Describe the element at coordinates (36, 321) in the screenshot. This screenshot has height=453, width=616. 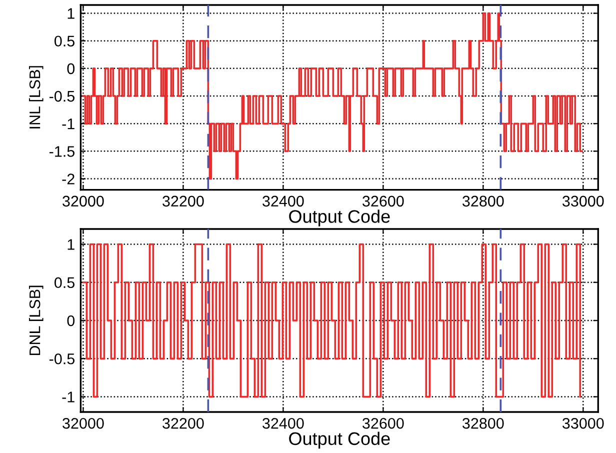
I see `y-axis-title: DNL [LSB]` at that location.